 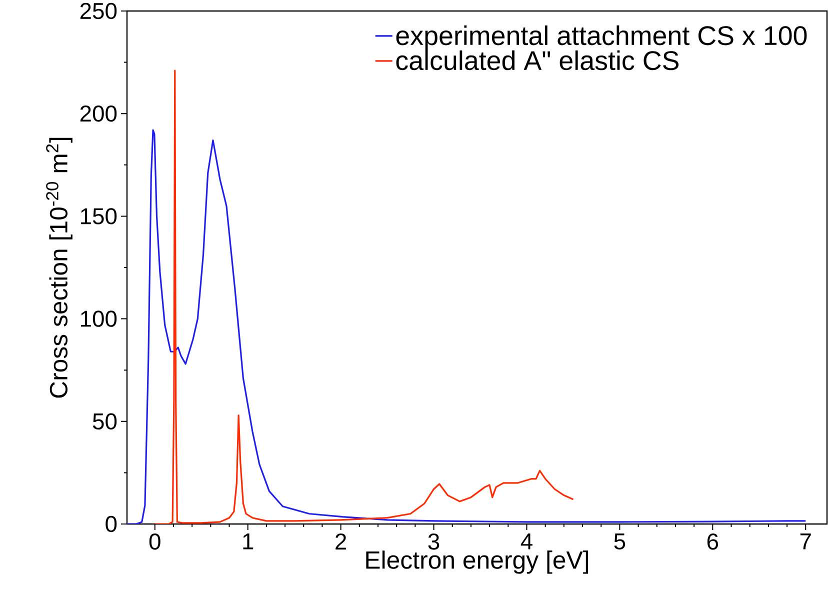 What do you see at coordinates (477, 562) in the screenshot?
I see `x-axis-title: Electron energy [eV]` at bounding box center [477, 562].